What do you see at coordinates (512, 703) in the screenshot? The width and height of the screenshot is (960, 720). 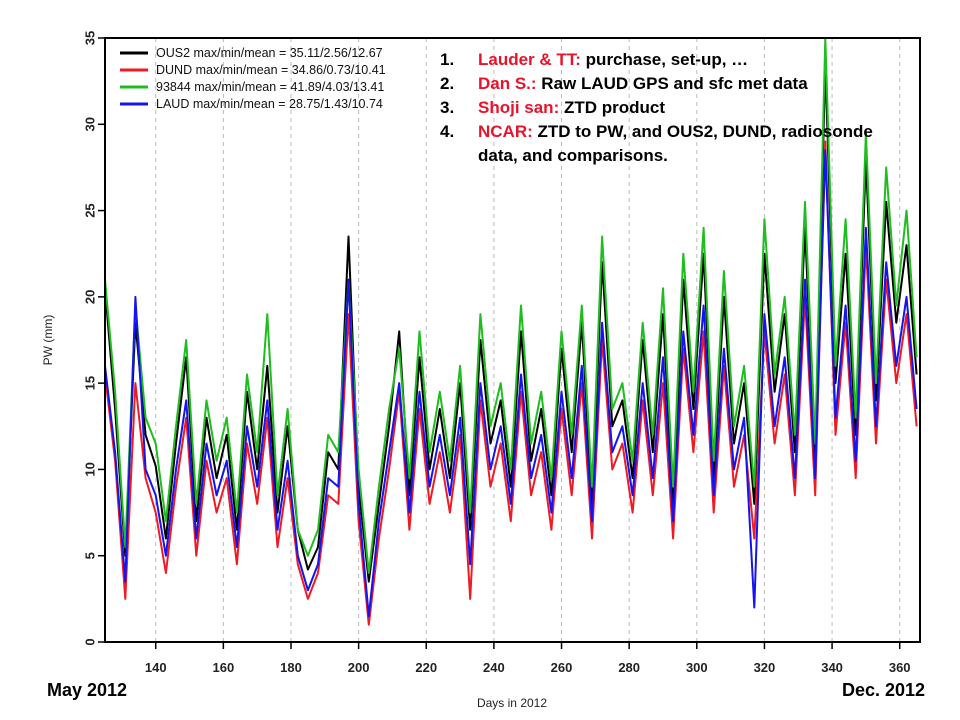 I see `x-axis-title: Days in 2012` at bounding box center [512, 703].